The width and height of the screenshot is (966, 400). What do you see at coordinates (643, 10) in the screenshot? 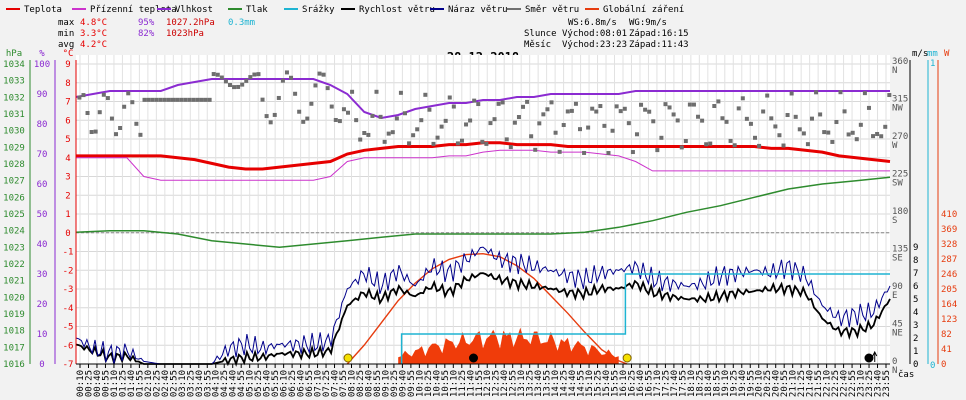
I see `legend-label: Globální záření` at bounding box center [643, 10].